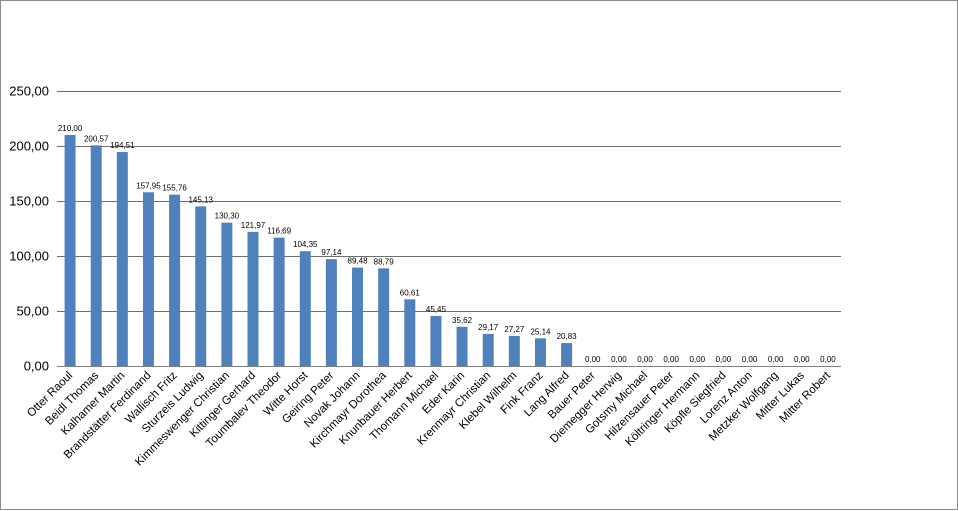 Image resolution: width=958 pixels, height=511 pixels. What do you see at coordinates (32, 311) in the screenshot?
I see `y-tick-label: 50,00` at bounding box center [32, 311].